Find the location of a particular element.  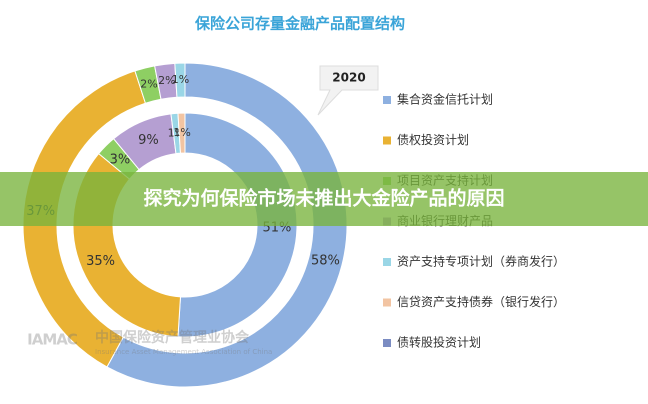

callout-box is located at coordinates (348, 90).